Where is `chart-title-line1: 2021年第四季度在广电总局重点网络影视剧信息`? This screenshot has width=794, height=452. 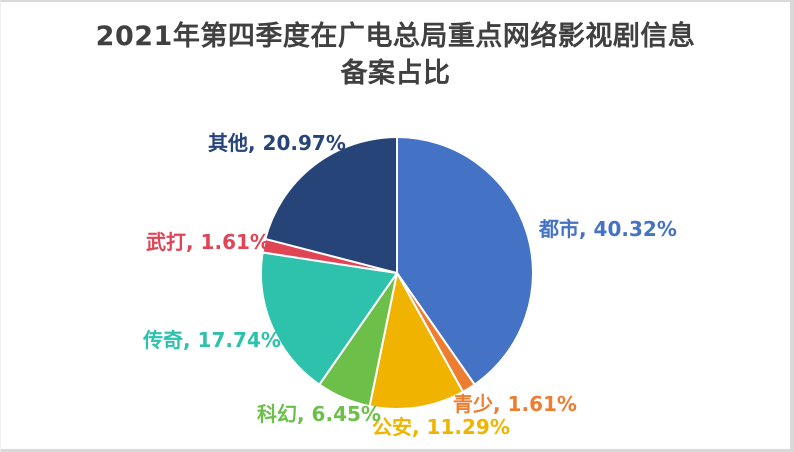
chart-title-line1: 2021年第四季度在广电总局重点网络影视剧信息 is located at coordinates (395, 36).